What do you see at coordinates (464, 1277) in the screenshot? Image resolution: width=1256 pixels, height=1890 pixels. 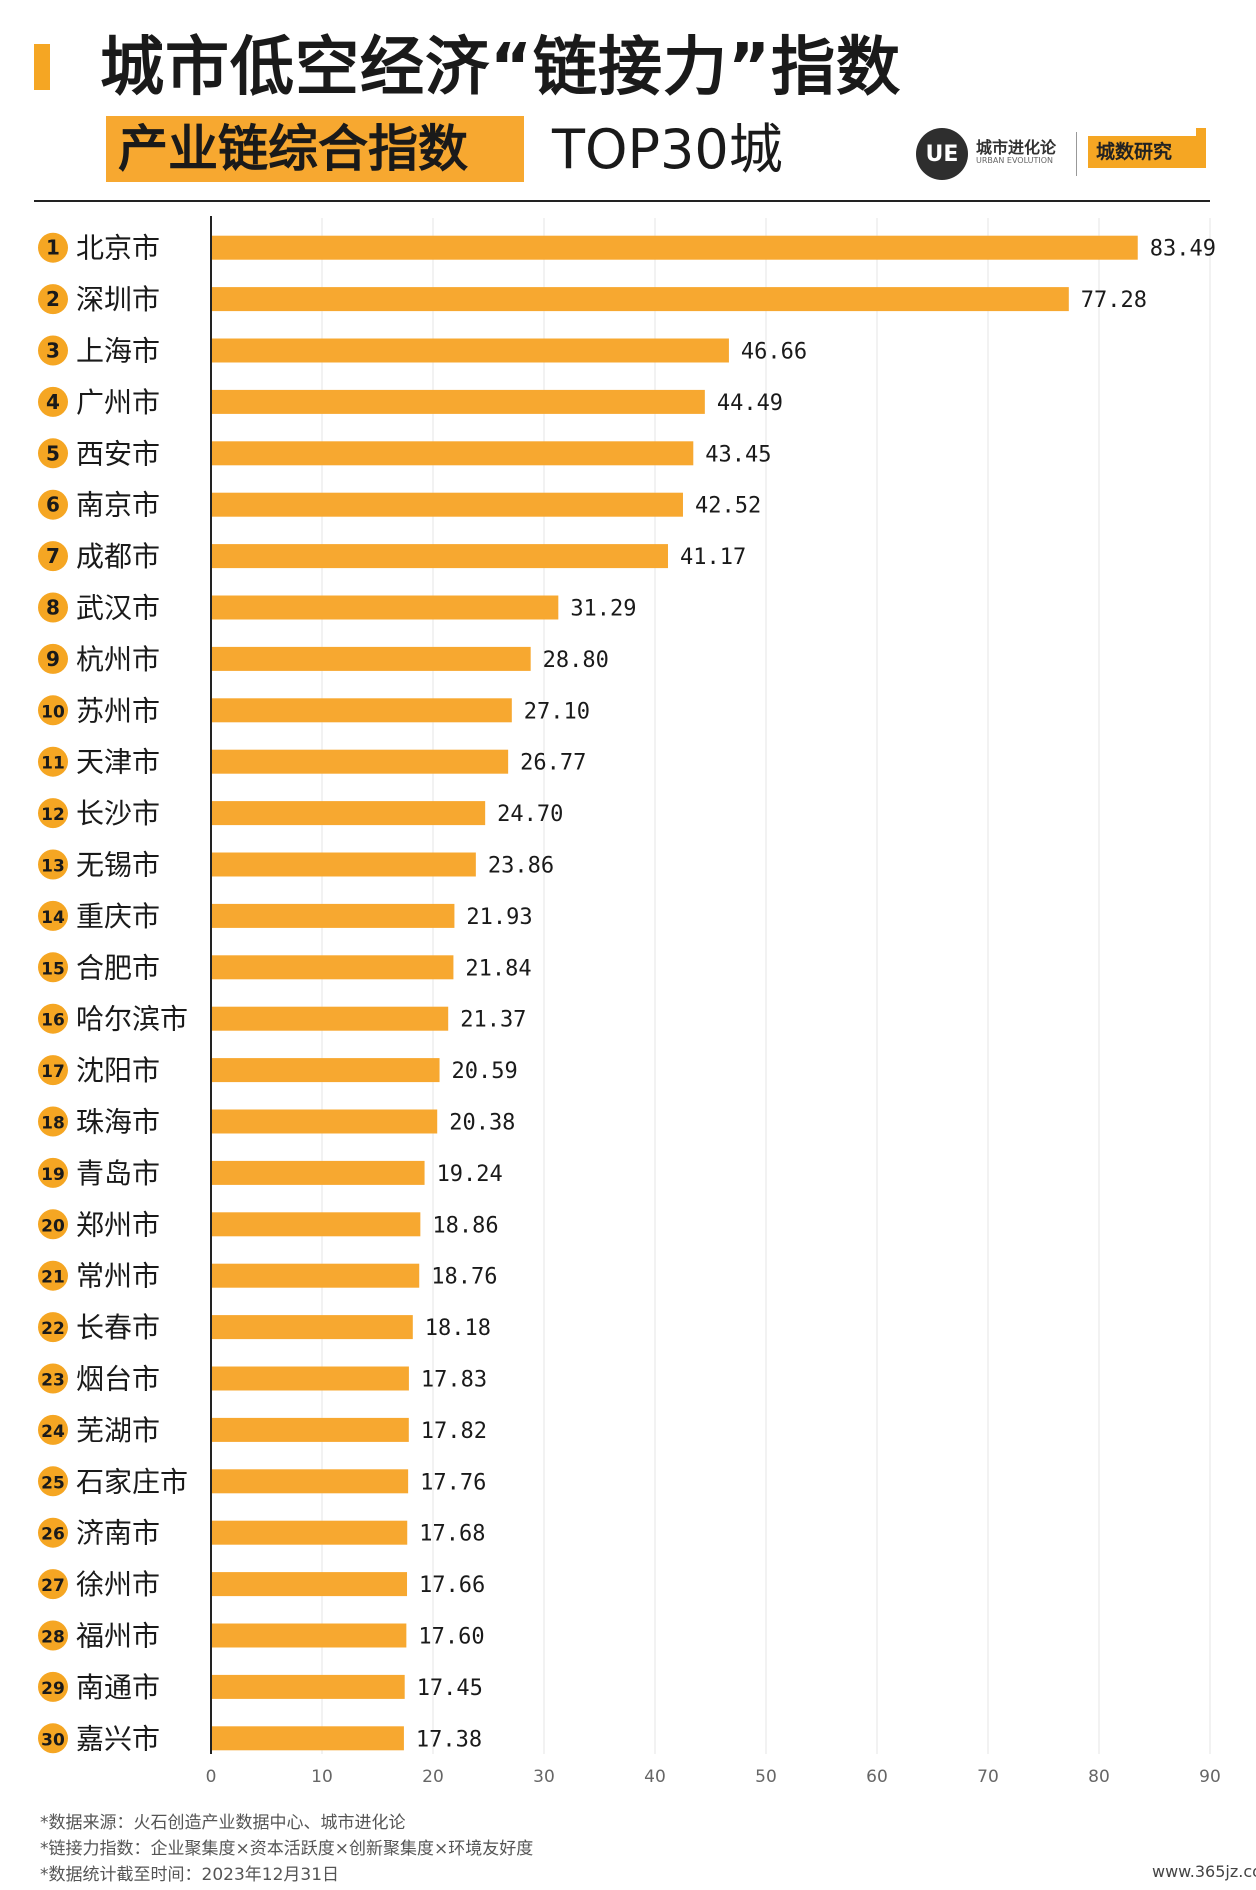 I see `value-label: 18.76` at bounding box center [464, 1277].